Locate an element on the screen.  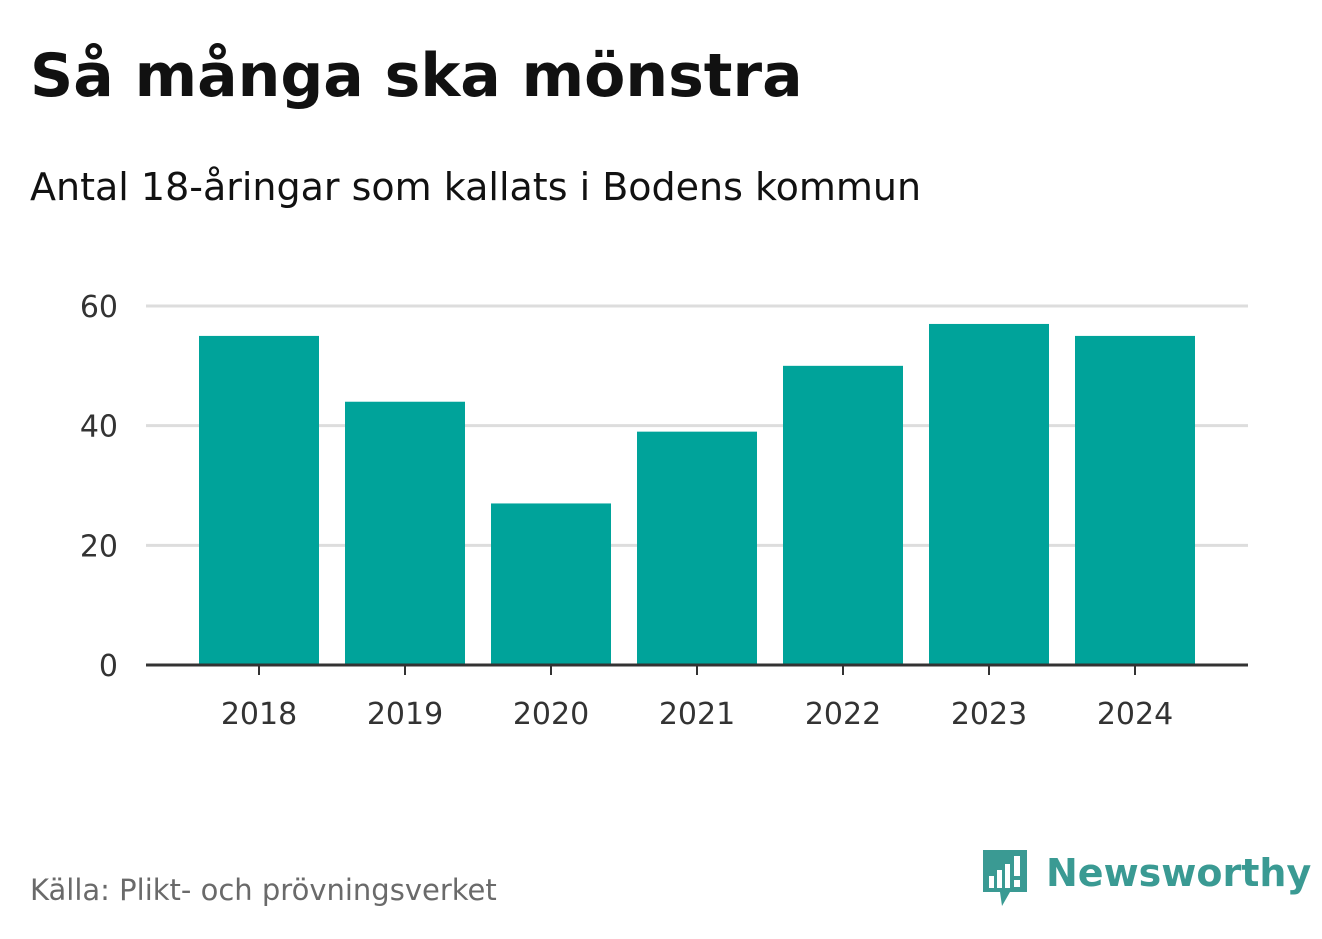
chart-title: Så många ska mönstra is located at coordinates (416, 76).